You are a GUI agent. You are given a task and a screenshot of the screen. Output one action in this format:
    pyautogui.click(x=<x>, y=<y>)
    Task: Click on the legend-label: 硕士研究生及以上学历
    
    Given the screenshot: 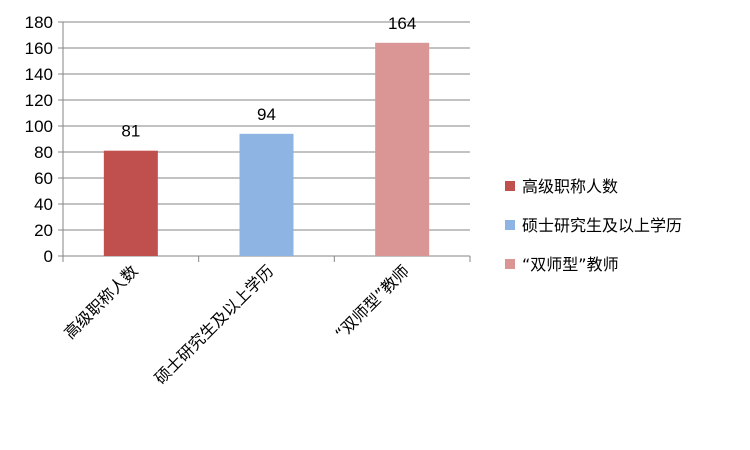 What is the action you would take?
    pyautogui.click(x=602, y=225)
    